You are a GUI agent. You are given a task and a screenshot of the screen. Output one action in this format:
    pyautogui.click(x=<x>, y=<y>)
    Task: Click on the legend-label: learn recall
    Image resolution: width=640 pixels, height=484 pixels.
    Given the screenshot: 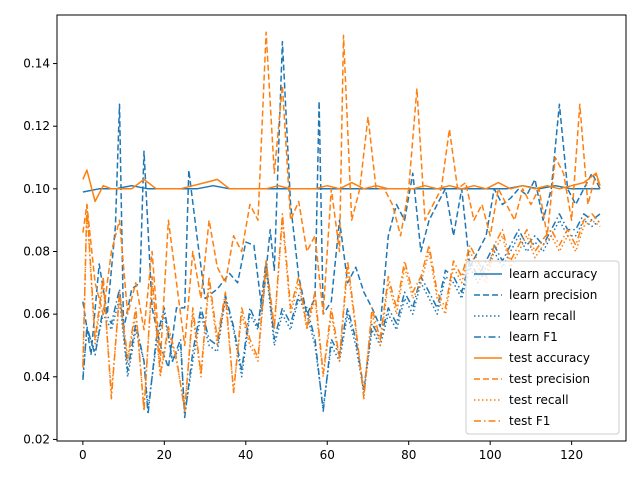 What is the action you would take?
    pyautogui.click(x=542, y=316)
    